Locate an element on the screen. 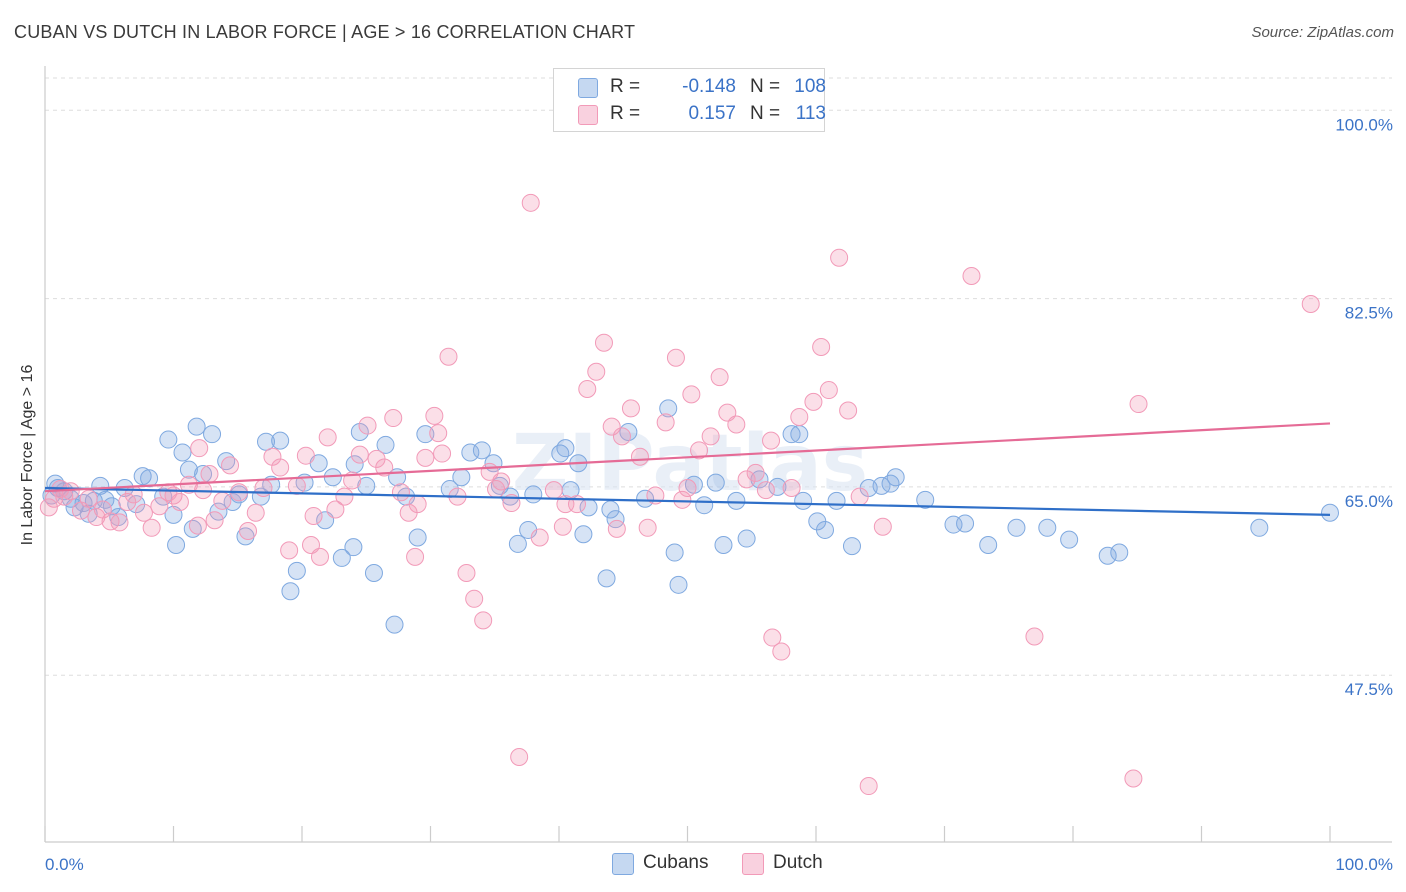 Image resolution: width=1406 pixels, height=892 pixels. legend-label-cubans: Cubans is located at coordinates (676, 862).